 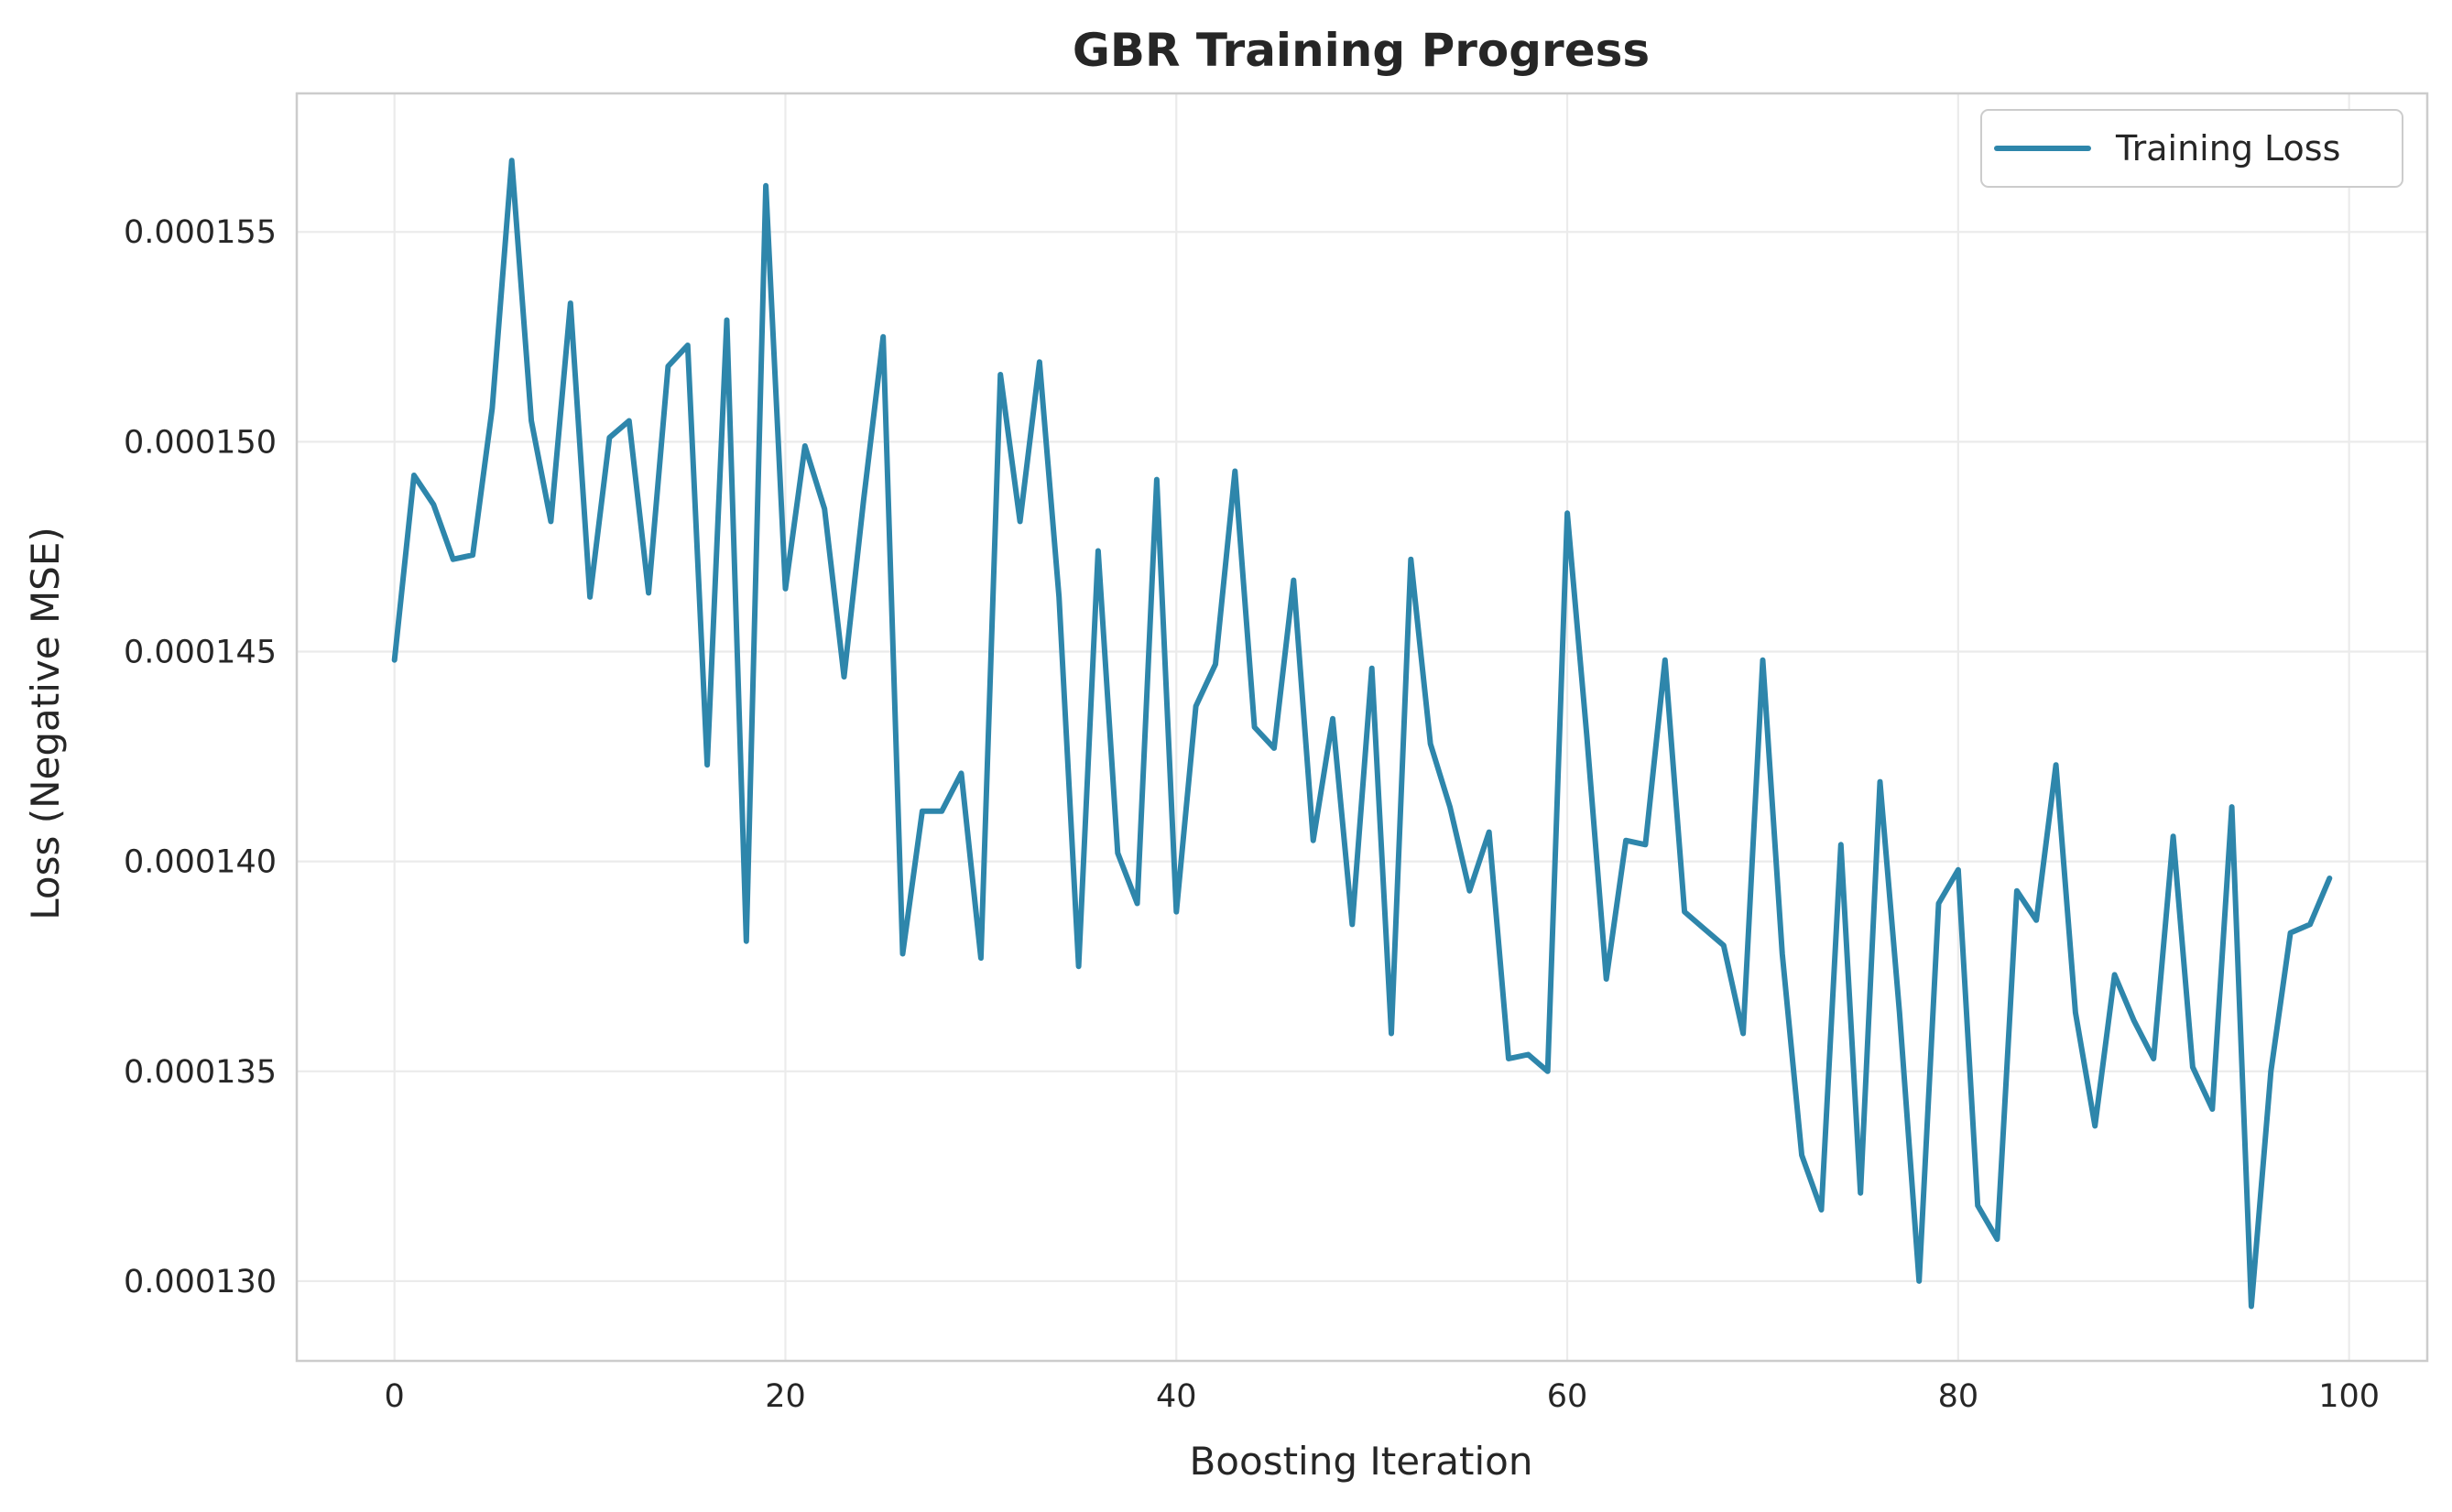 I want to click on y-tick-label: 0.000135, so click(x=200, y=1072).